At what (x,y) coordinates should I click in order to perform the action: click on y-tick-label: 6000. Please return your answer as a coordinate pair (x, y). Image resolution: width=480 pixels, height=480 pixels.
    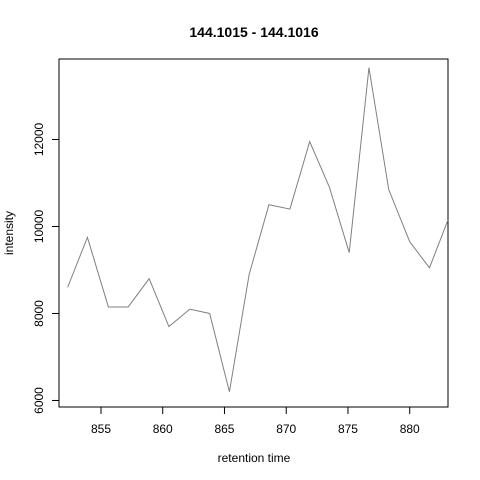
    Looking at the image, I should click on (39, 400).